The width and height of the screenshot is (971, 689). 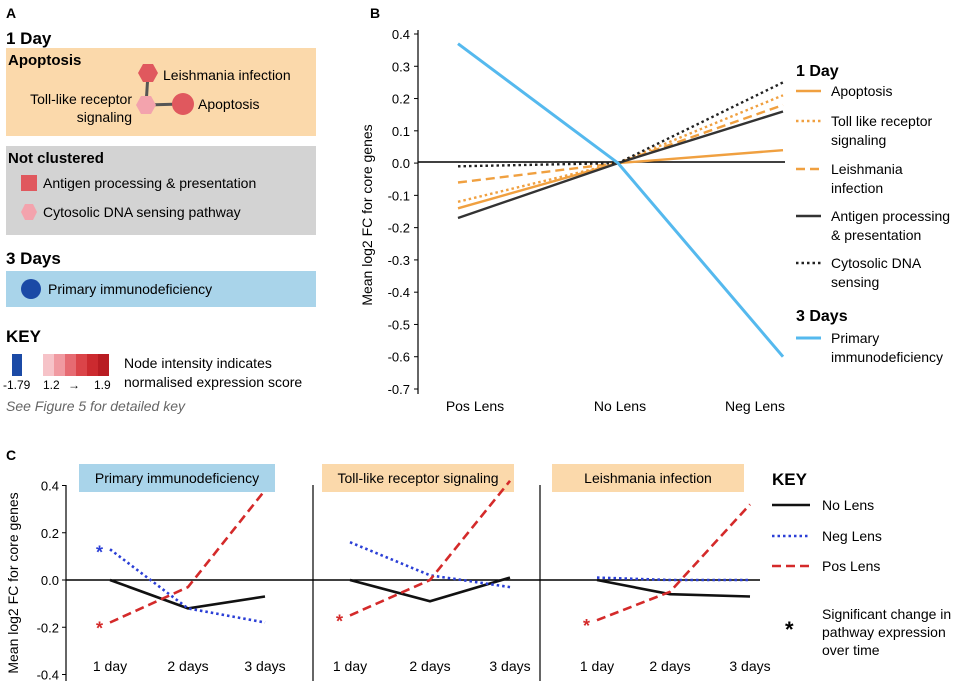 I want to click on c-no-lens-line, so click(x=673, y=588).